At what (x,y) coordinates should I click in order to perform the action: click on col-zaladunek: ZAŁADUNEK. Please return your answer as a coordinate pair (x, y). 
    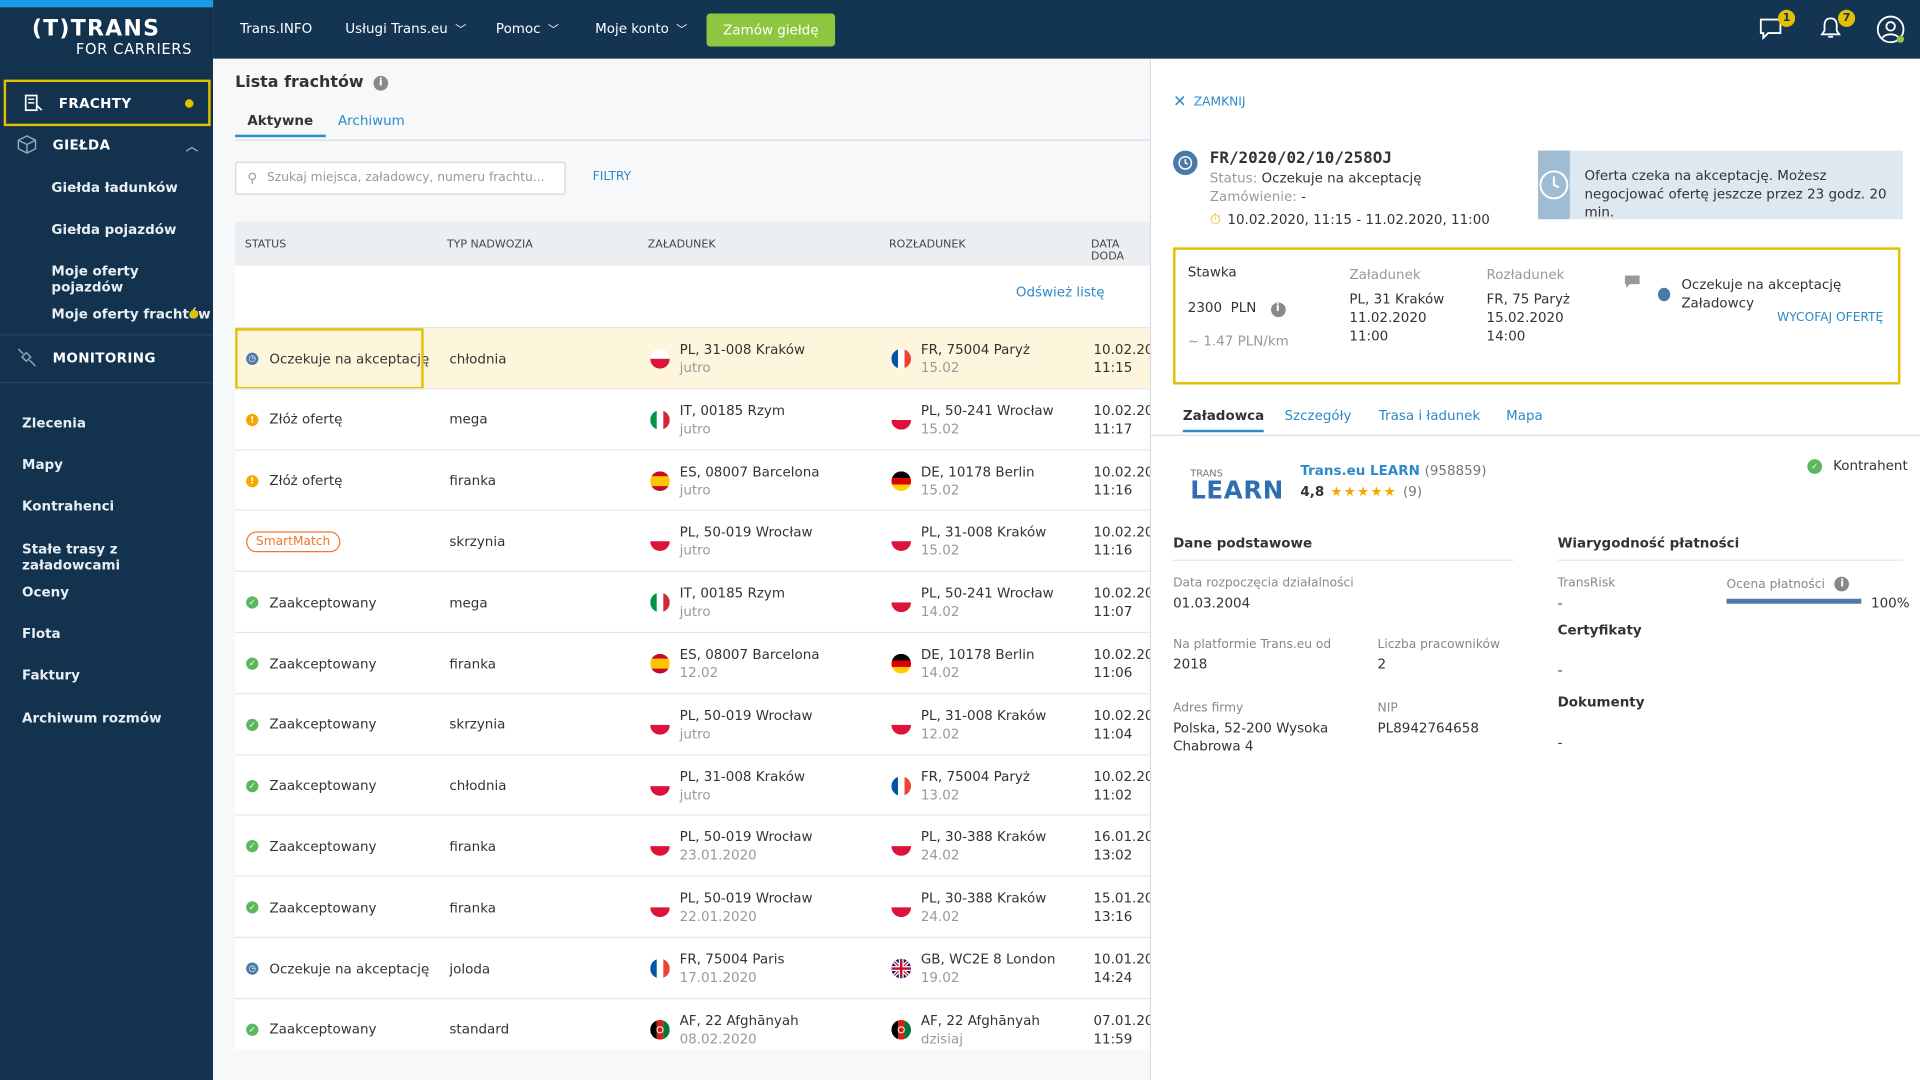
    Looking at the image, I should click on (681, 245).